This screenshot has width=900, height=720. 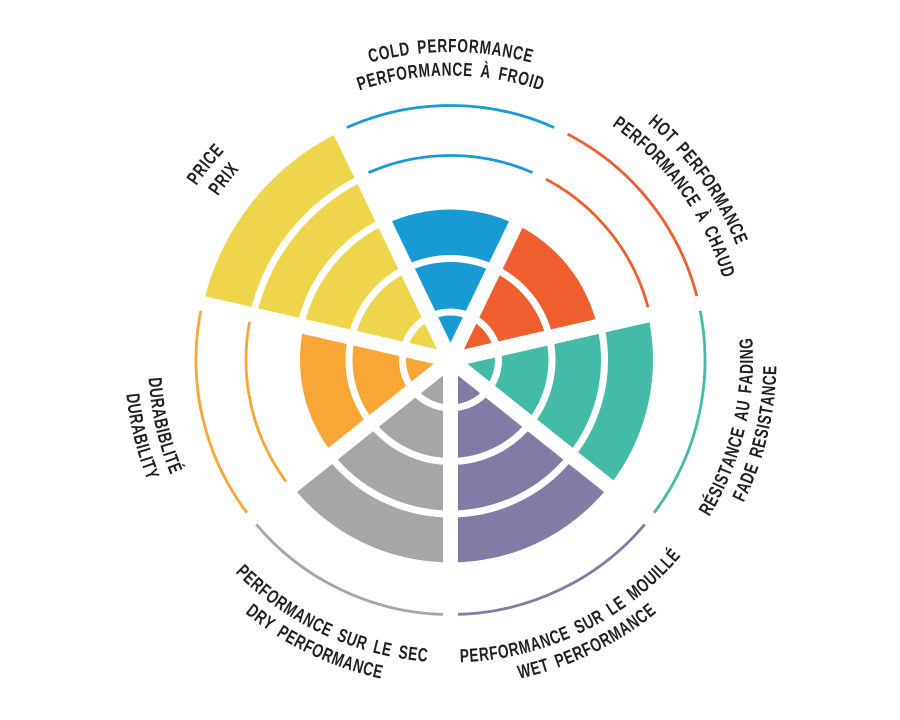 I want to click on svg-text: À, so click(x=485, y=71).